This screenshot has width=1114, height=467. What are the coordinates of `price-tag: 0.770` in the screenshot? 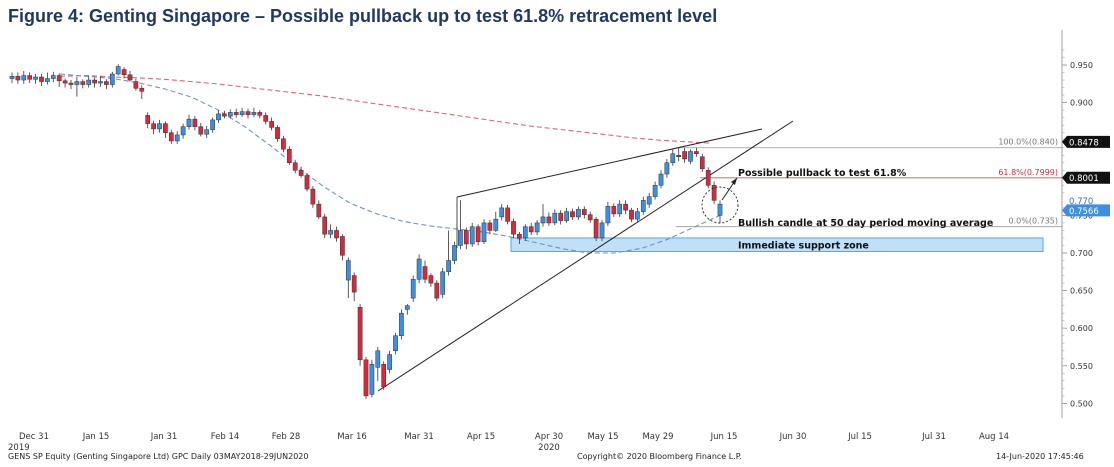 It's located at (1086, 200).